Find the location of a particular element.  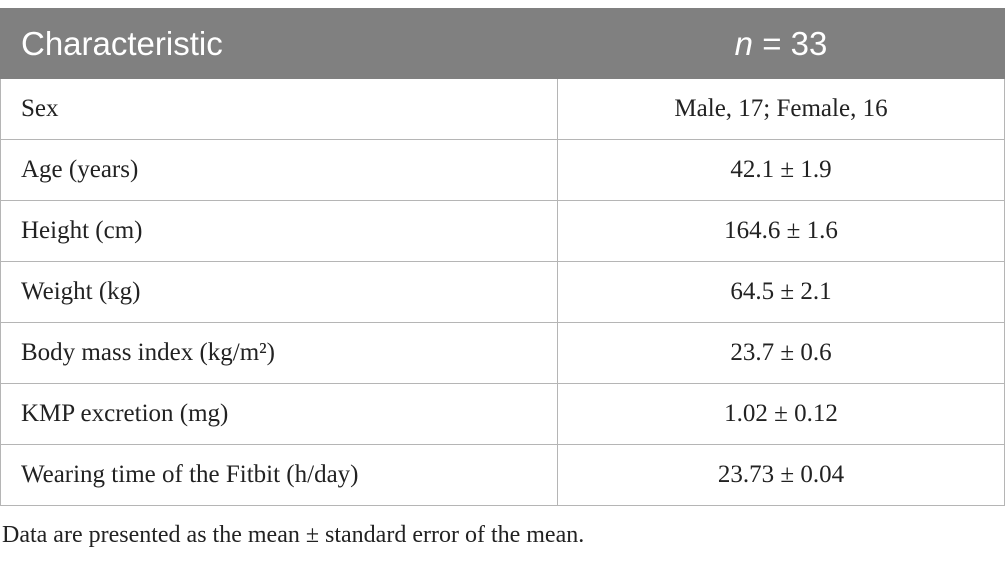

table-row: Body mass index (kg/m²) 23.7 ± 0.6 is located at coordinates (502, 353).